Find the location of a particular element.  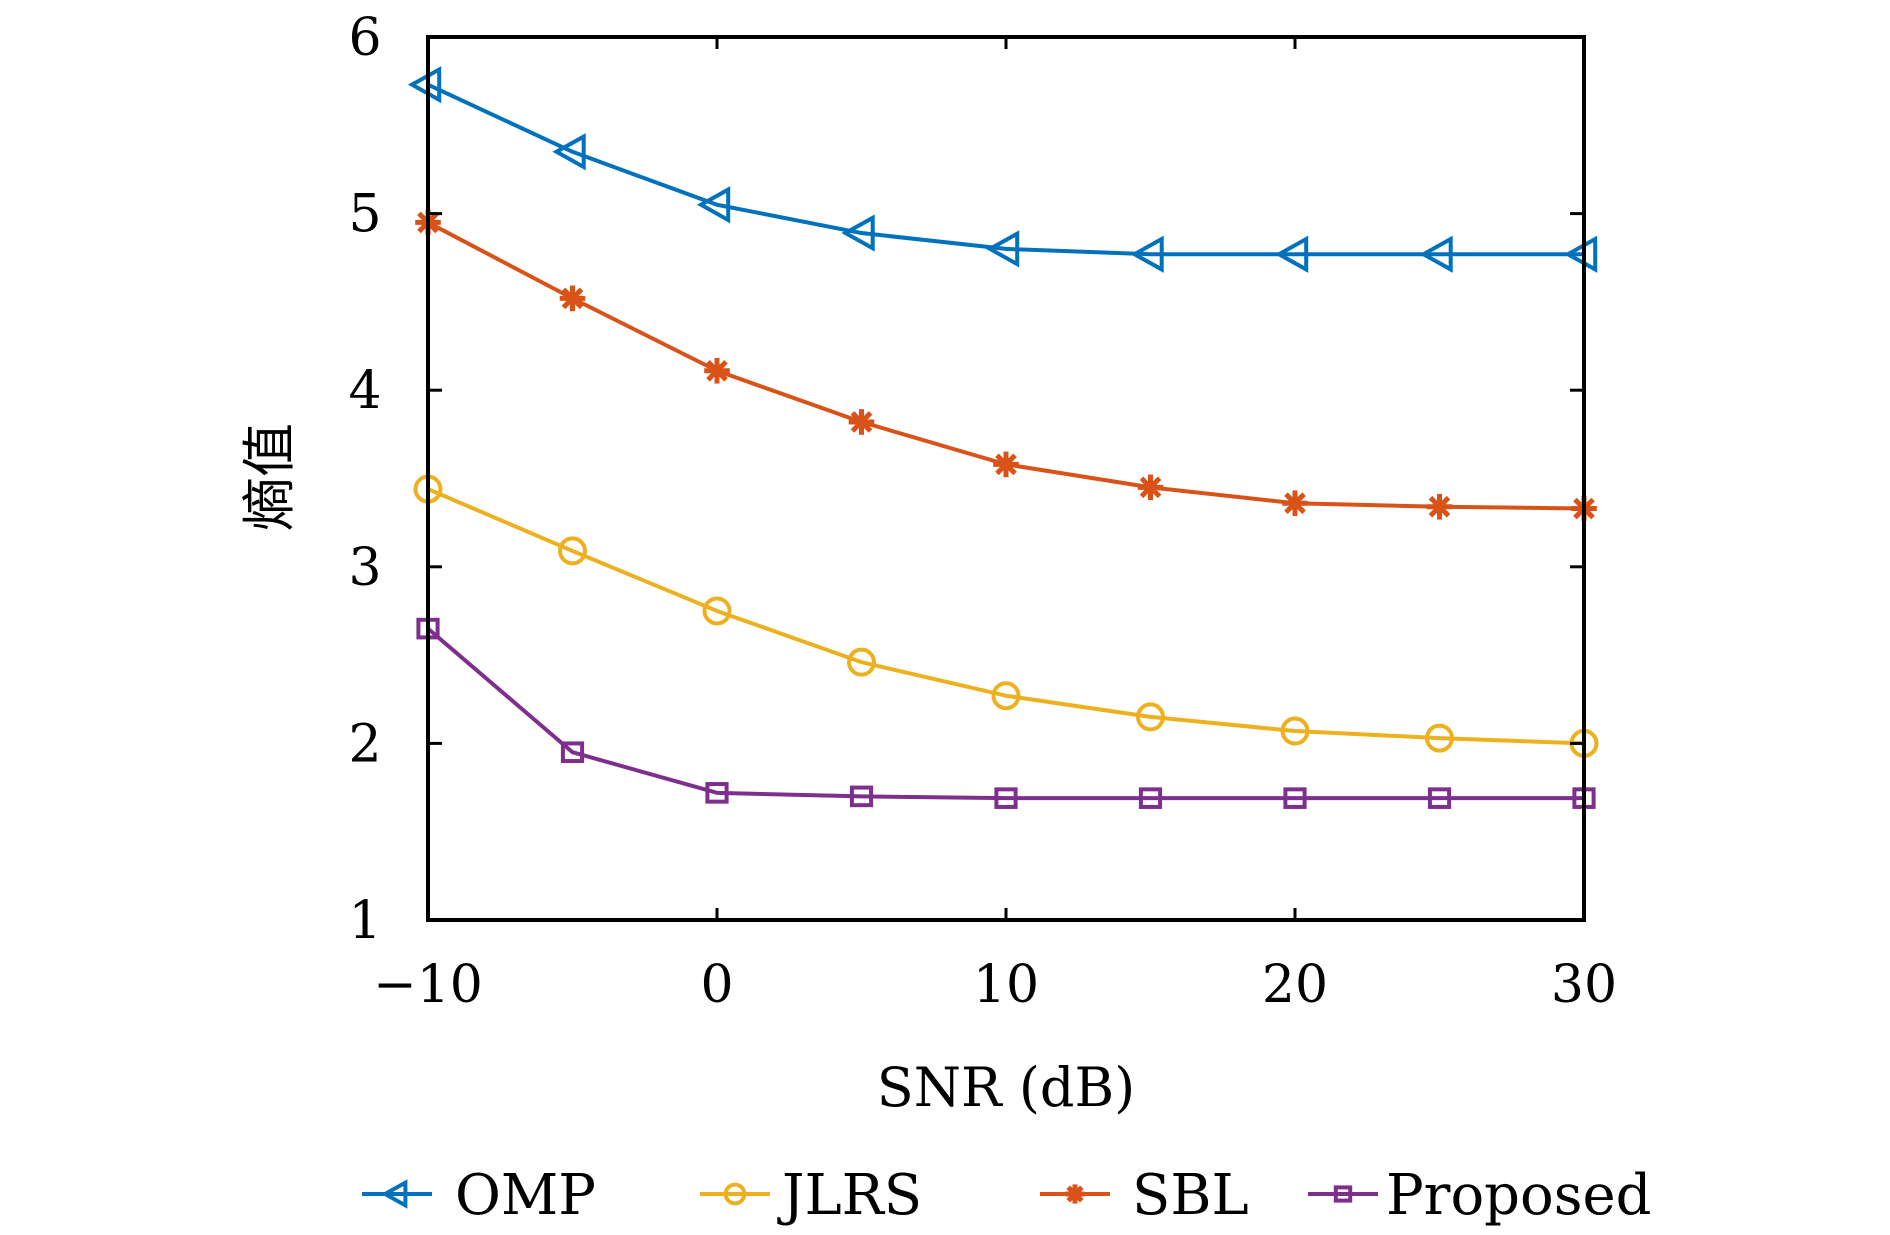

legend-item-jlrs: JLRS is located at coordinates (811, 1195).